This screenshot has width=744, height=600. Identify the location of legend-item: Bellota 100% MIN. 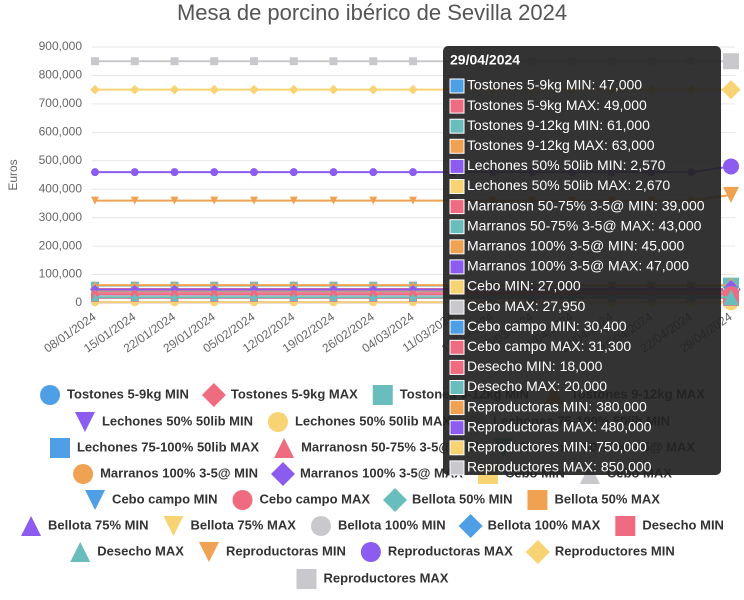
(378, 526).